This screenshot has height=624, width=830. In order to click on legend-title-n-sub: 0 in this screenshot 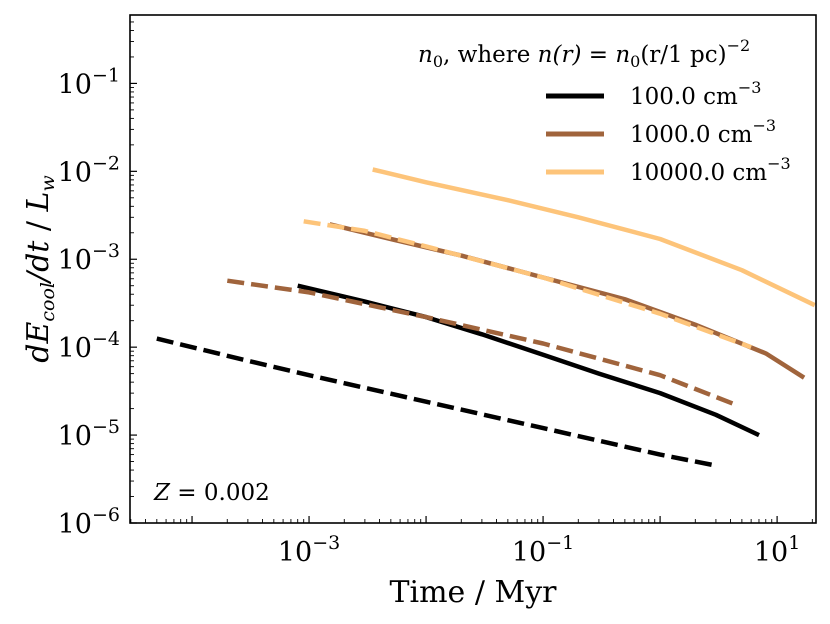, I will do `click(438, 61)`.